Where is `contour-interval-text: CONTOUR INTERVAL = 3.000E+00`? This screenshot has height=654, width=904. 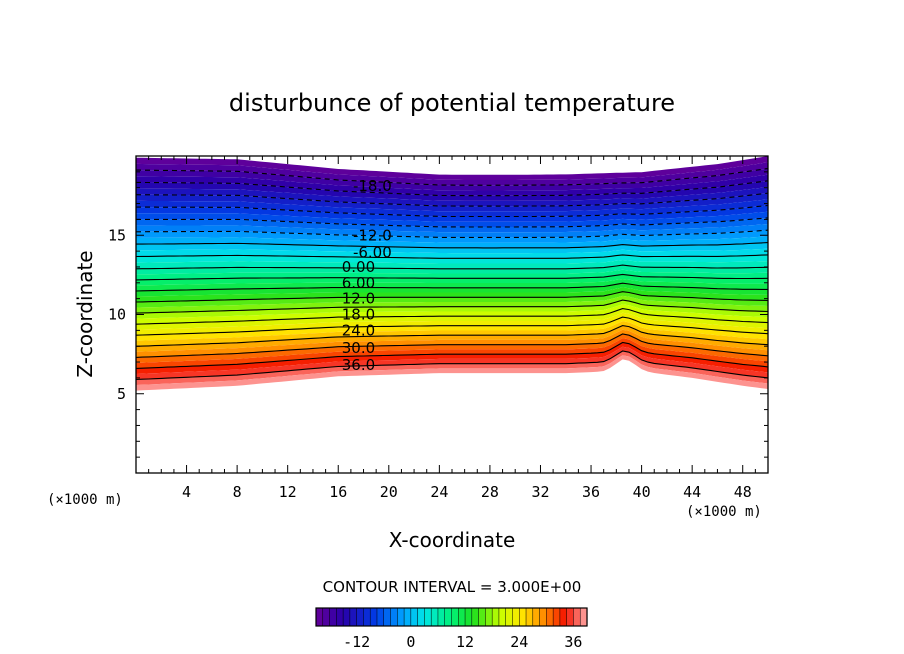
contour-interval-text: CONTOUR INTERVAL = 3.000E+00 is located at coordinates (452, 587).